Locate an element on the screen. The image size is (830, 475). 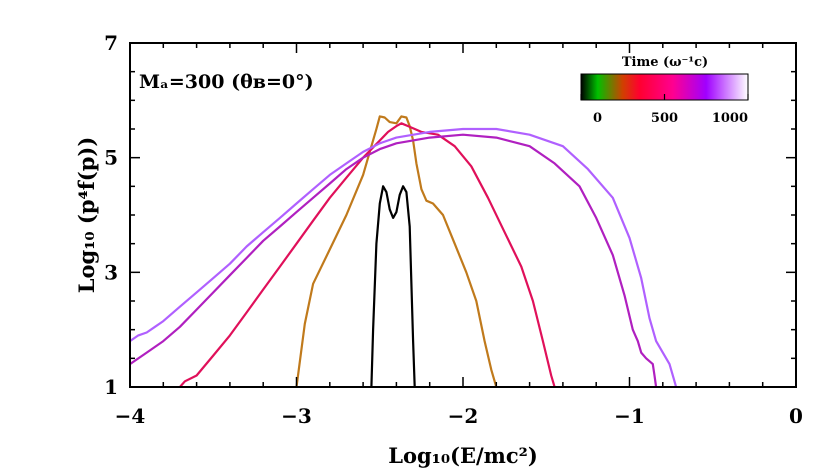
colorbar: Time (ω⁻¹c) 0 500 1000 is located at coordinates (664, 90).